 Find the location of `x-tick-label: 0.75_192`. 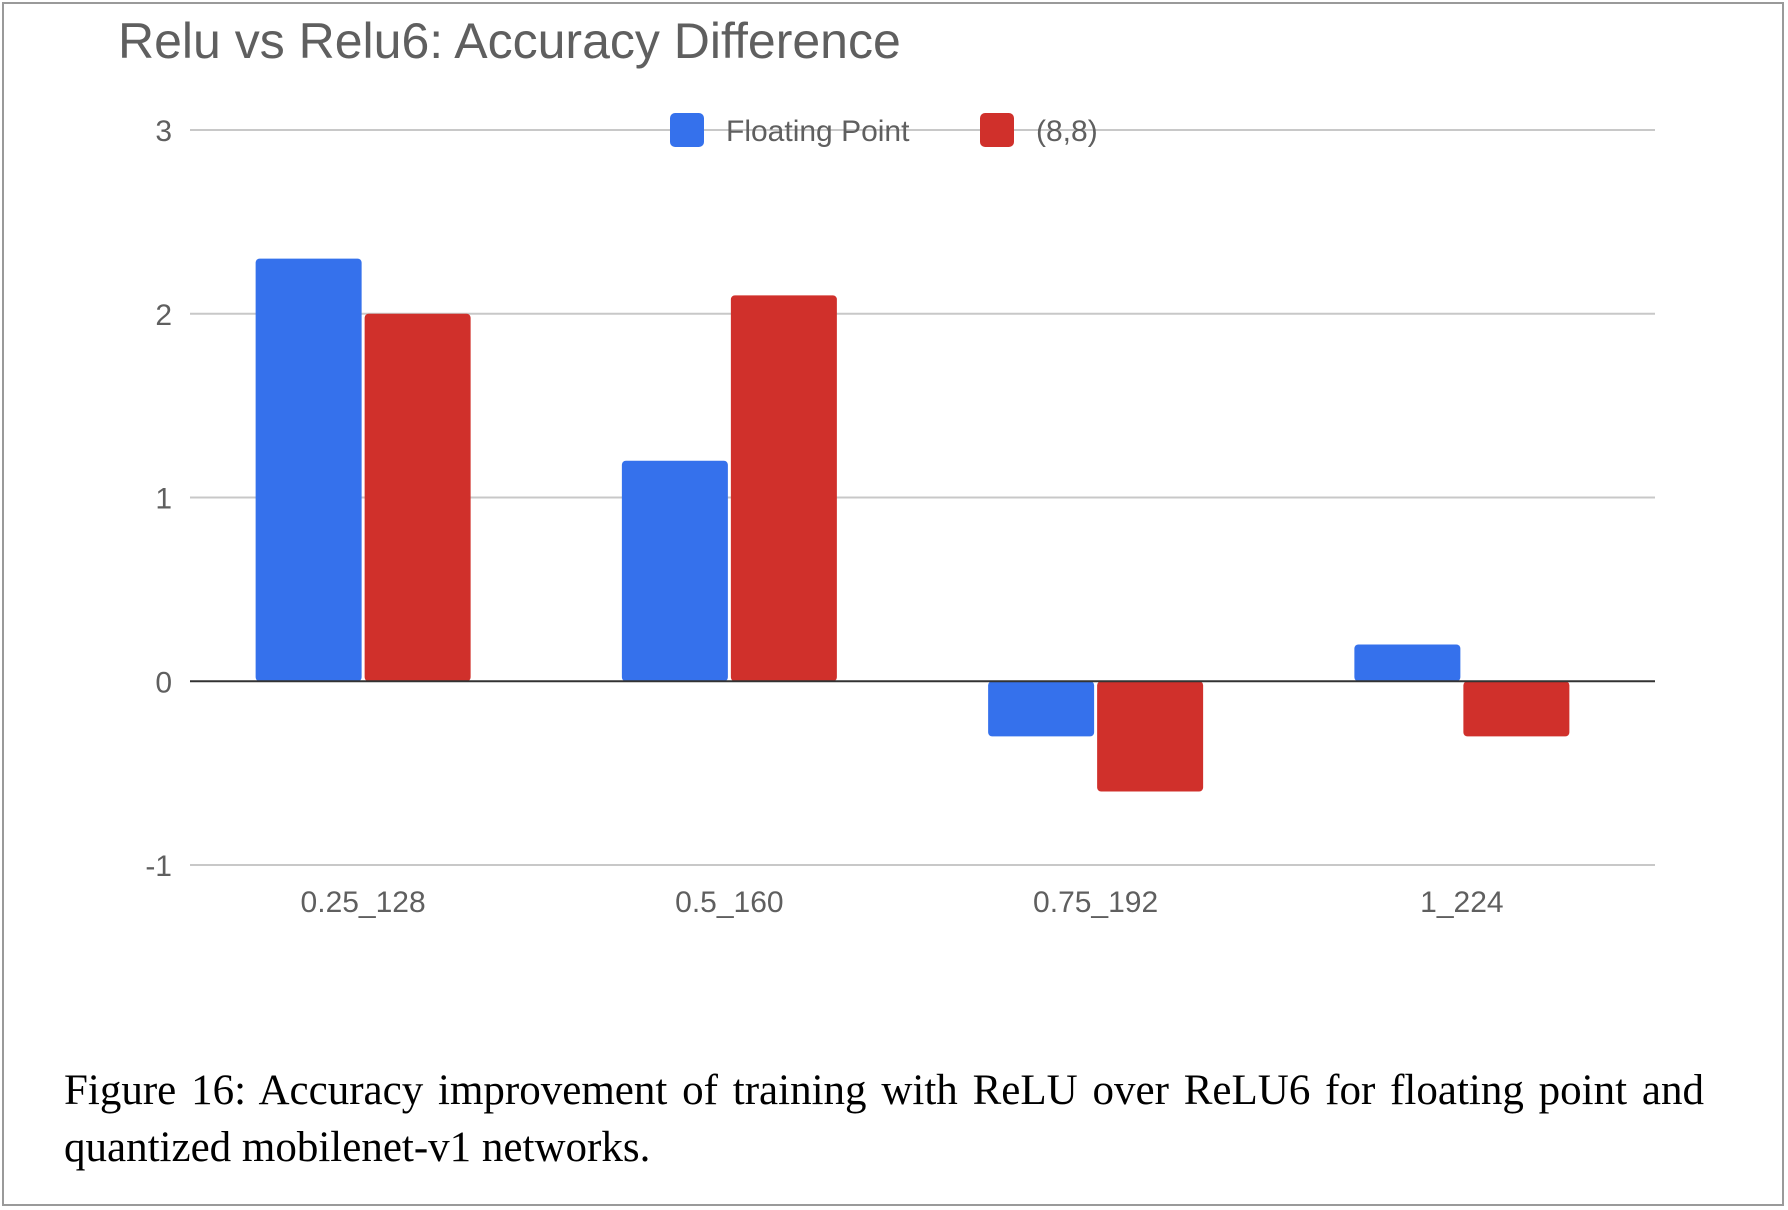

x-tick-label: 0.75_192 is located at coordinates (1095, 902).